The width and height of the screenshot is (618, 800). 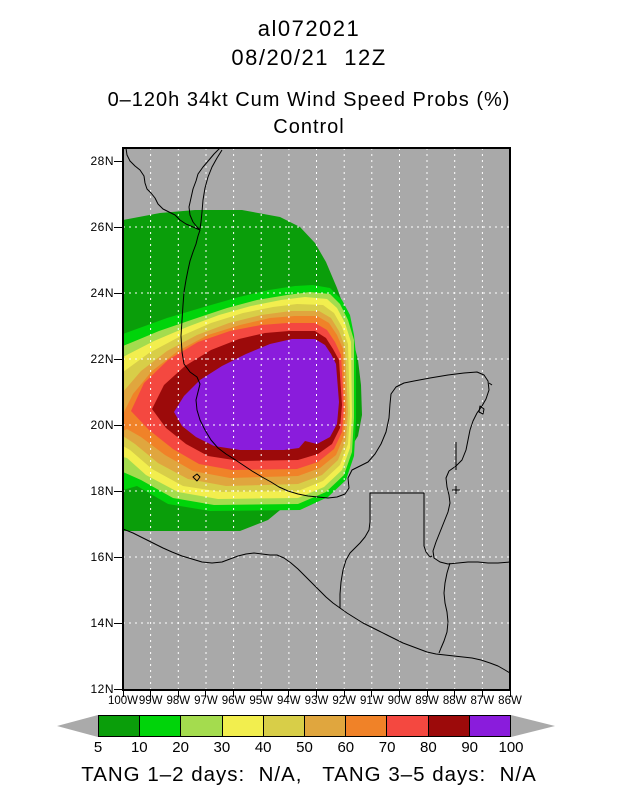 What do you see at coordinates (510, 701) in the screenshot?
I see `lon-label: 86W` at bounding box center [510, 701].